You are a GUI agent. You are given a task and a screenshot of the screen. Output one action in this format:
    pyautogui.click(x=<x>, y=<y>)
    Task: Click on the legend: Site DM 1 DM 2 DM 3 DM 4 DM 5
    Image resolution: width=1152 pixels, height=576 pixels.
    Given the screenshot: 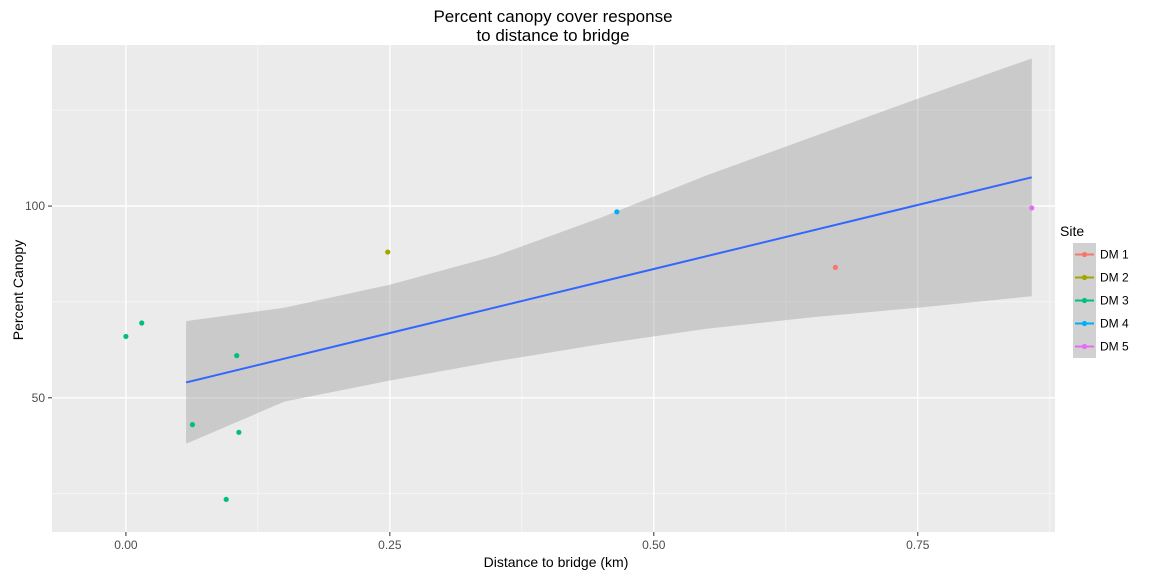 What is the action you would take?
    pyautogui.click(x=1094, y=290)
    